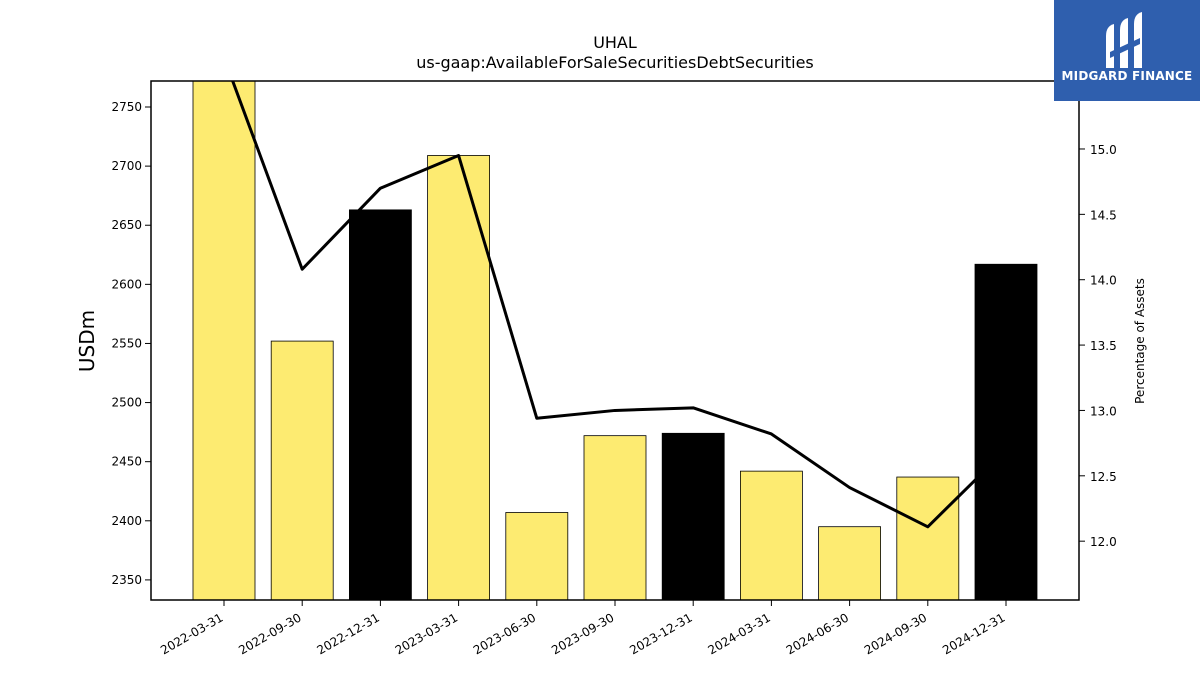 This screenshot has height=675, width=1200. I want to click on y-tick-label: 2650, so click(126, 225).